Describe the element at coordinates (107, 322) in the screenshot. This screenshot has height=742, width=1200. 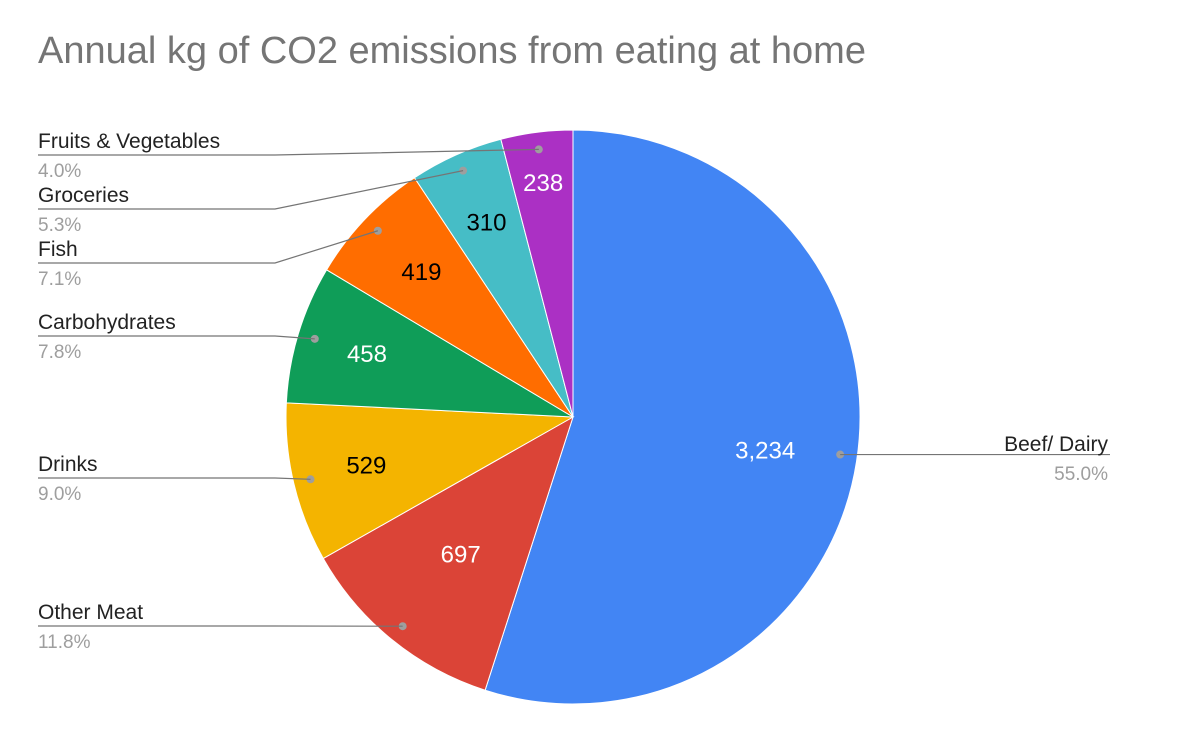
I see `legend-name-carbohydrates: Carbohydrates` at that location.